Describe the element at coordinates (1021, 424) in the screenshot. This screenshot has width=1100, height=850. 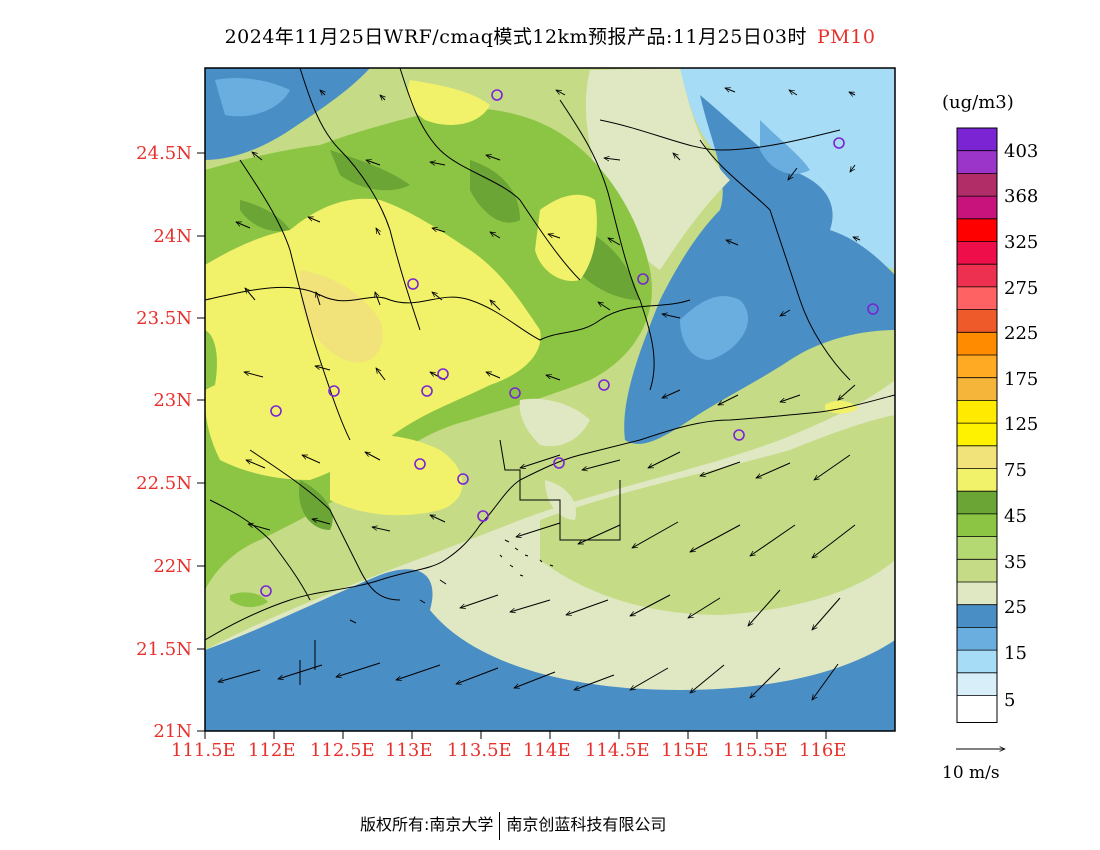
I see `legend-level: 125` at that location.